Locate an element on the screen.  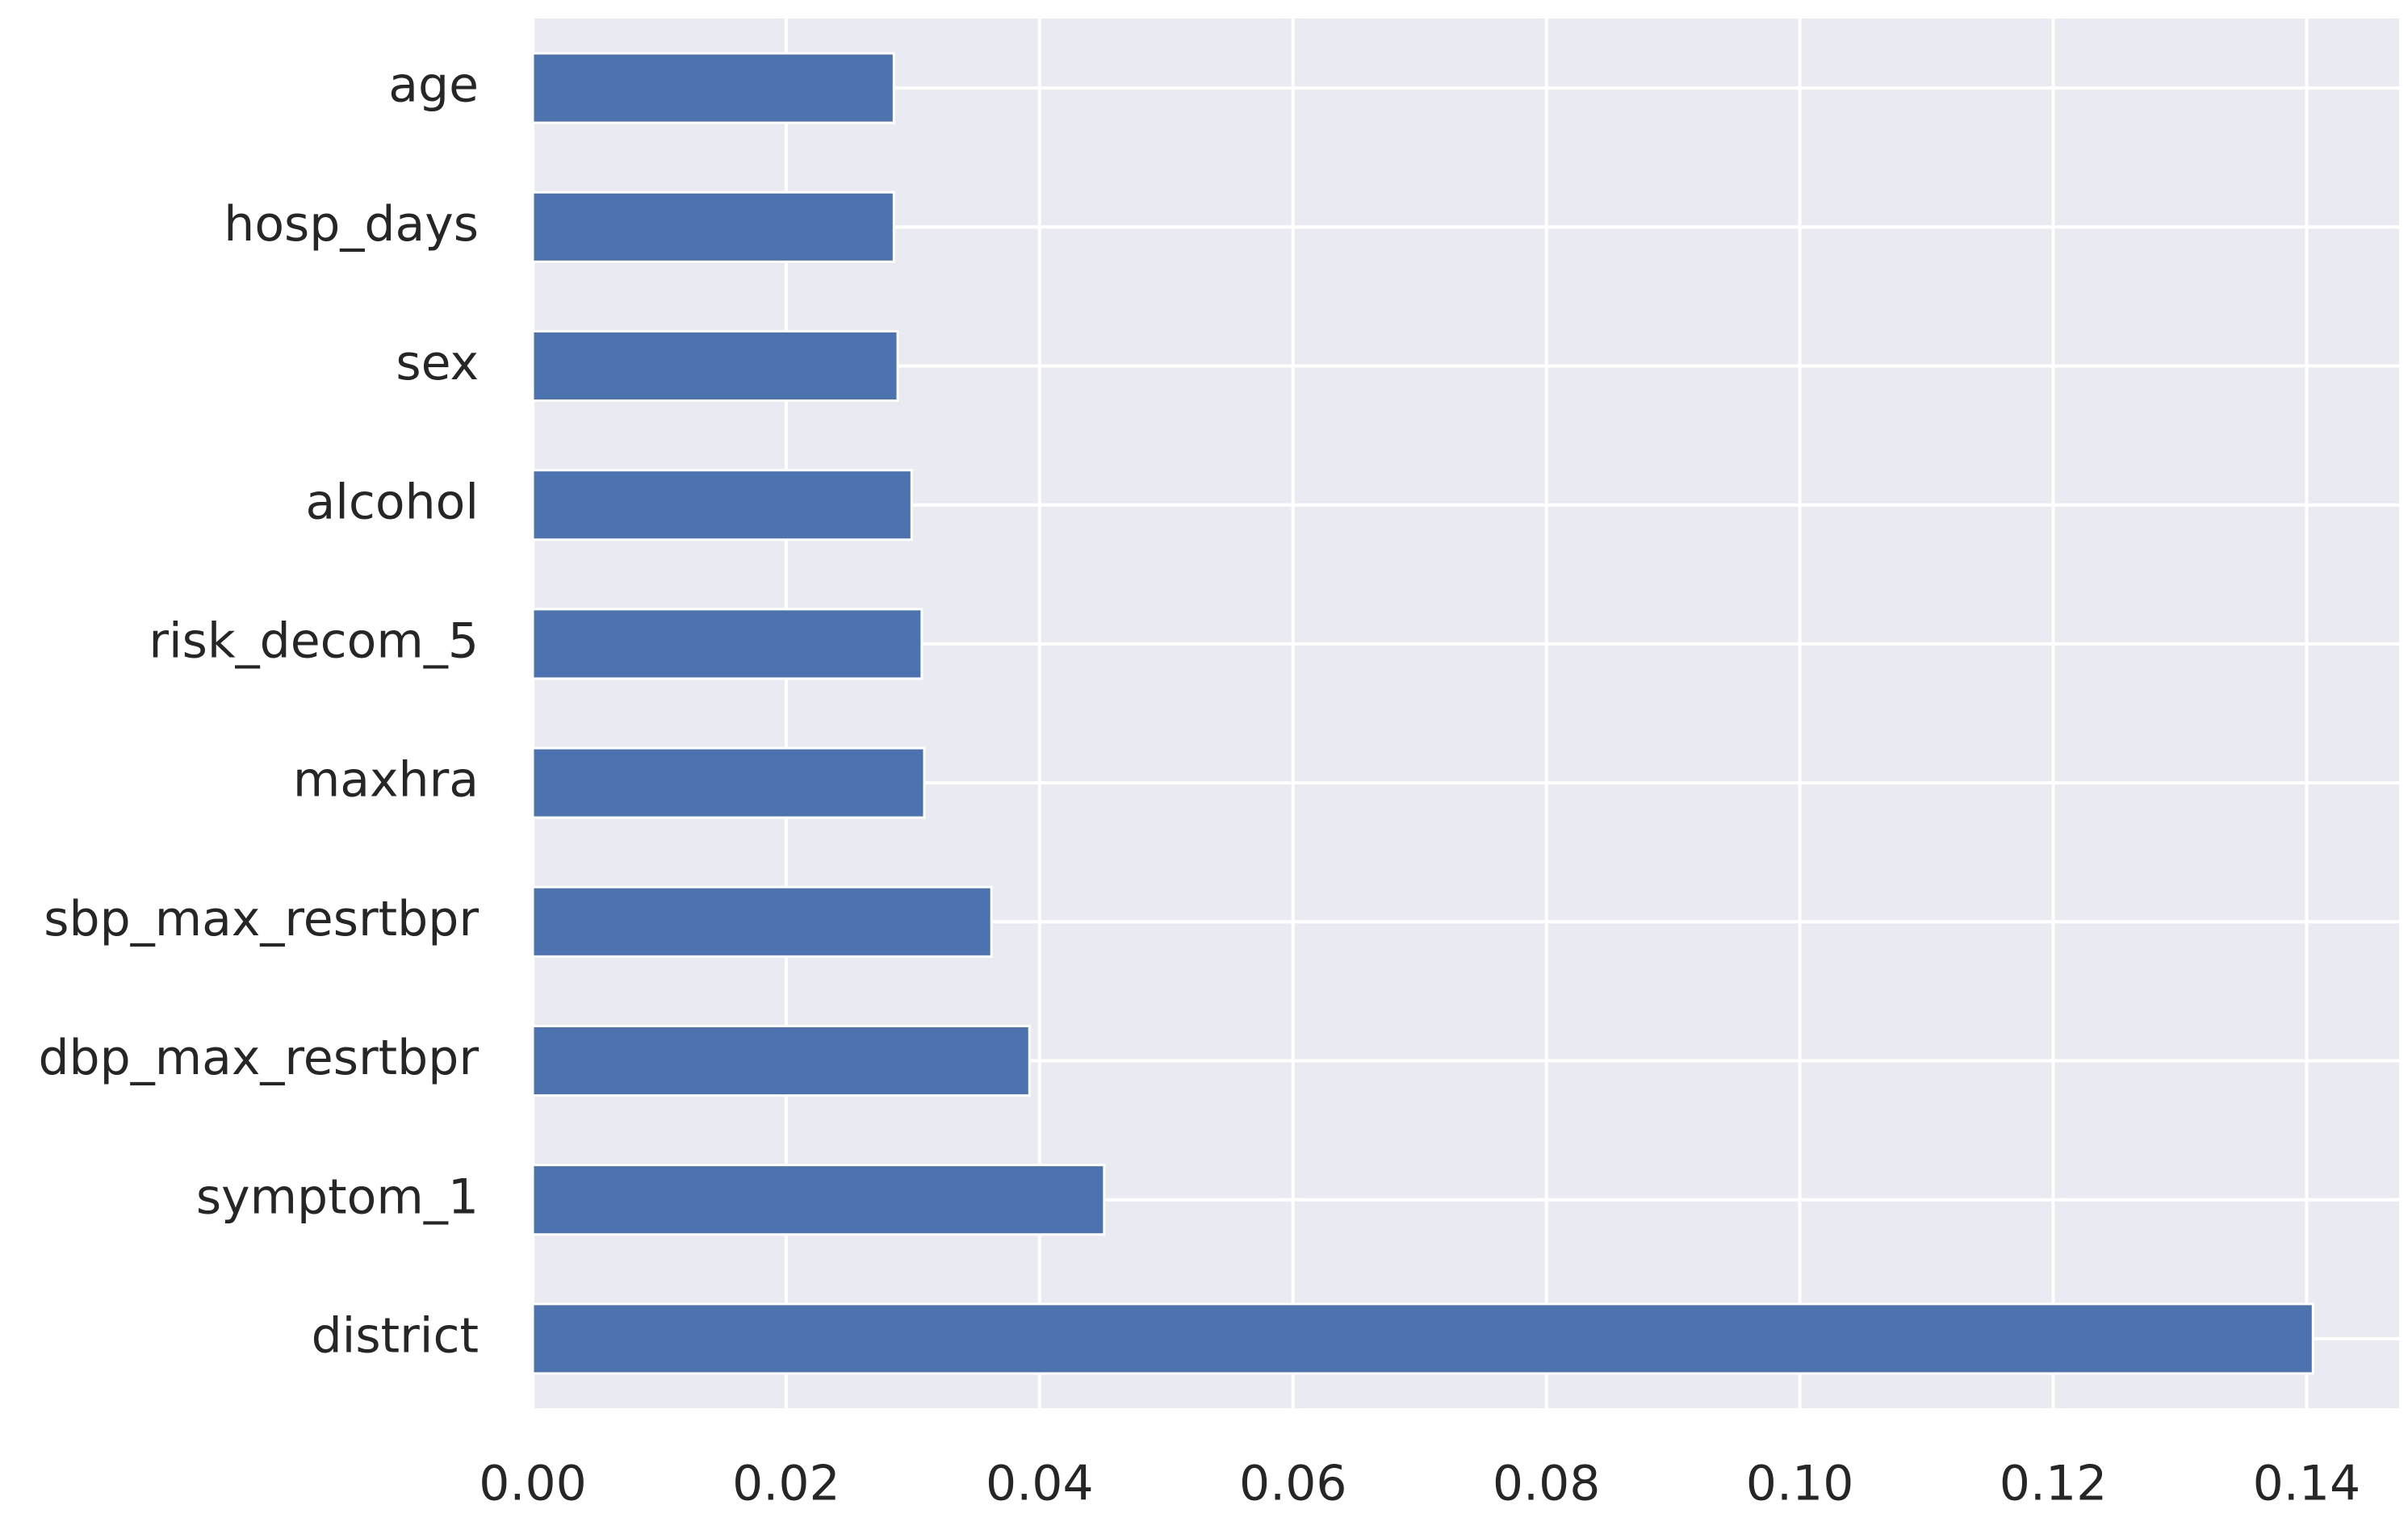
y-tick-label: age is located at coordinates (433, 85).